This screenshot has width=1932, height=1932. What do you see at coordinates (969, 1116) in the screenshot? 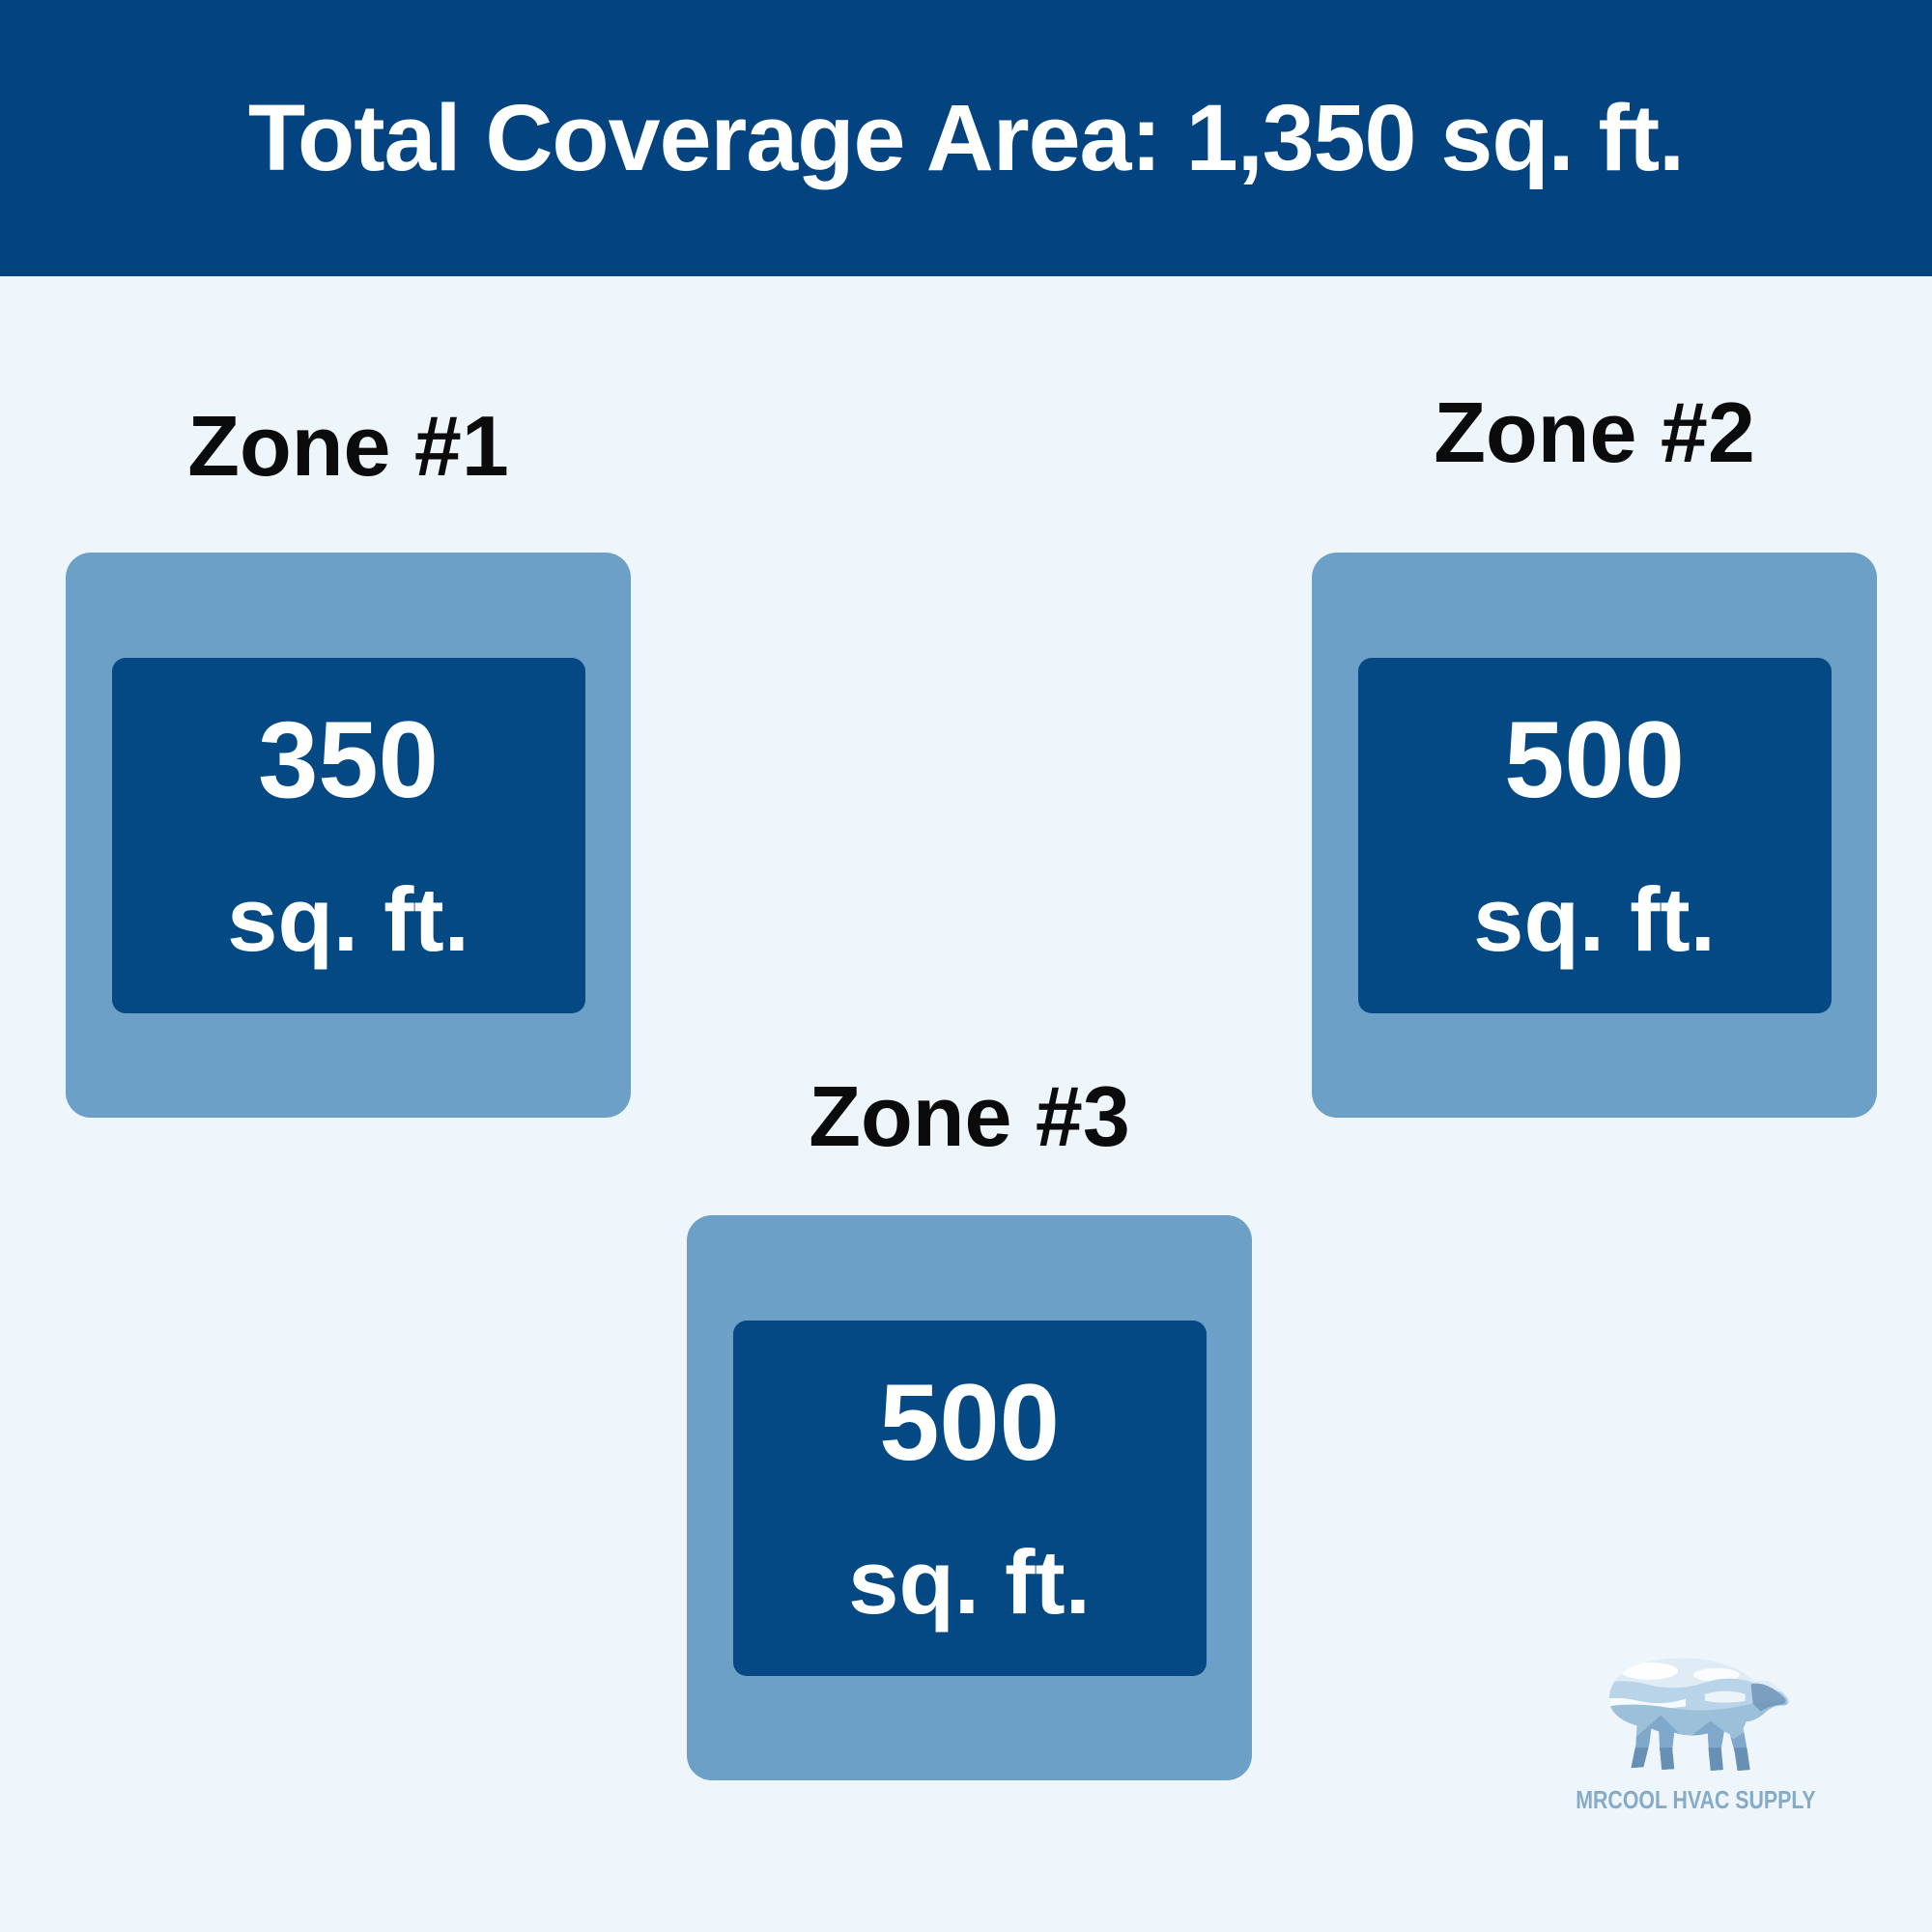
I see `zone3-label: Zone #3` at bounding box center [969, 1116].